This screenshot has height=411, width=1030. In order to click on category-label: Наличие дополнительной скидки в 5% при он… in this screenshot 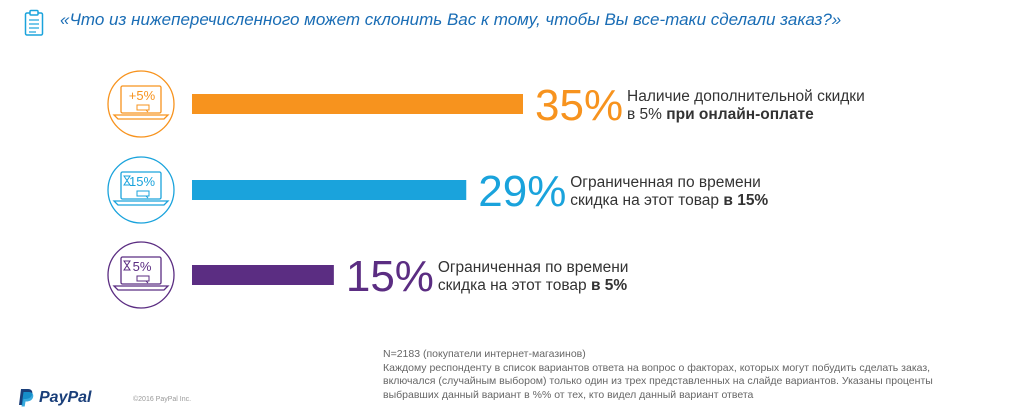, I will do `click(746, 105)`.